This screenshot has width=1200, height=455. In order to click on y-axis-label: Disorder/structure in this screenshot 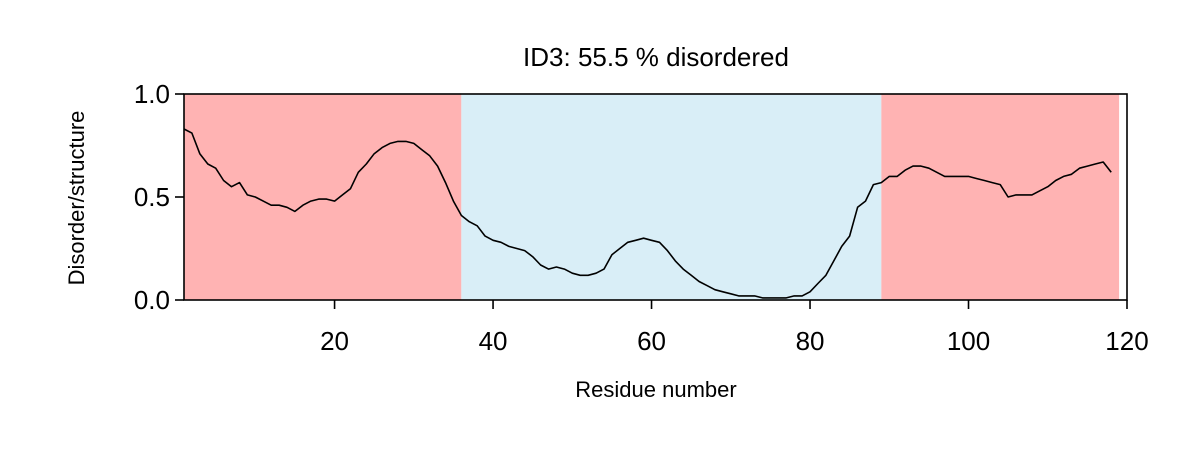, I will do `click(76, 198)`.